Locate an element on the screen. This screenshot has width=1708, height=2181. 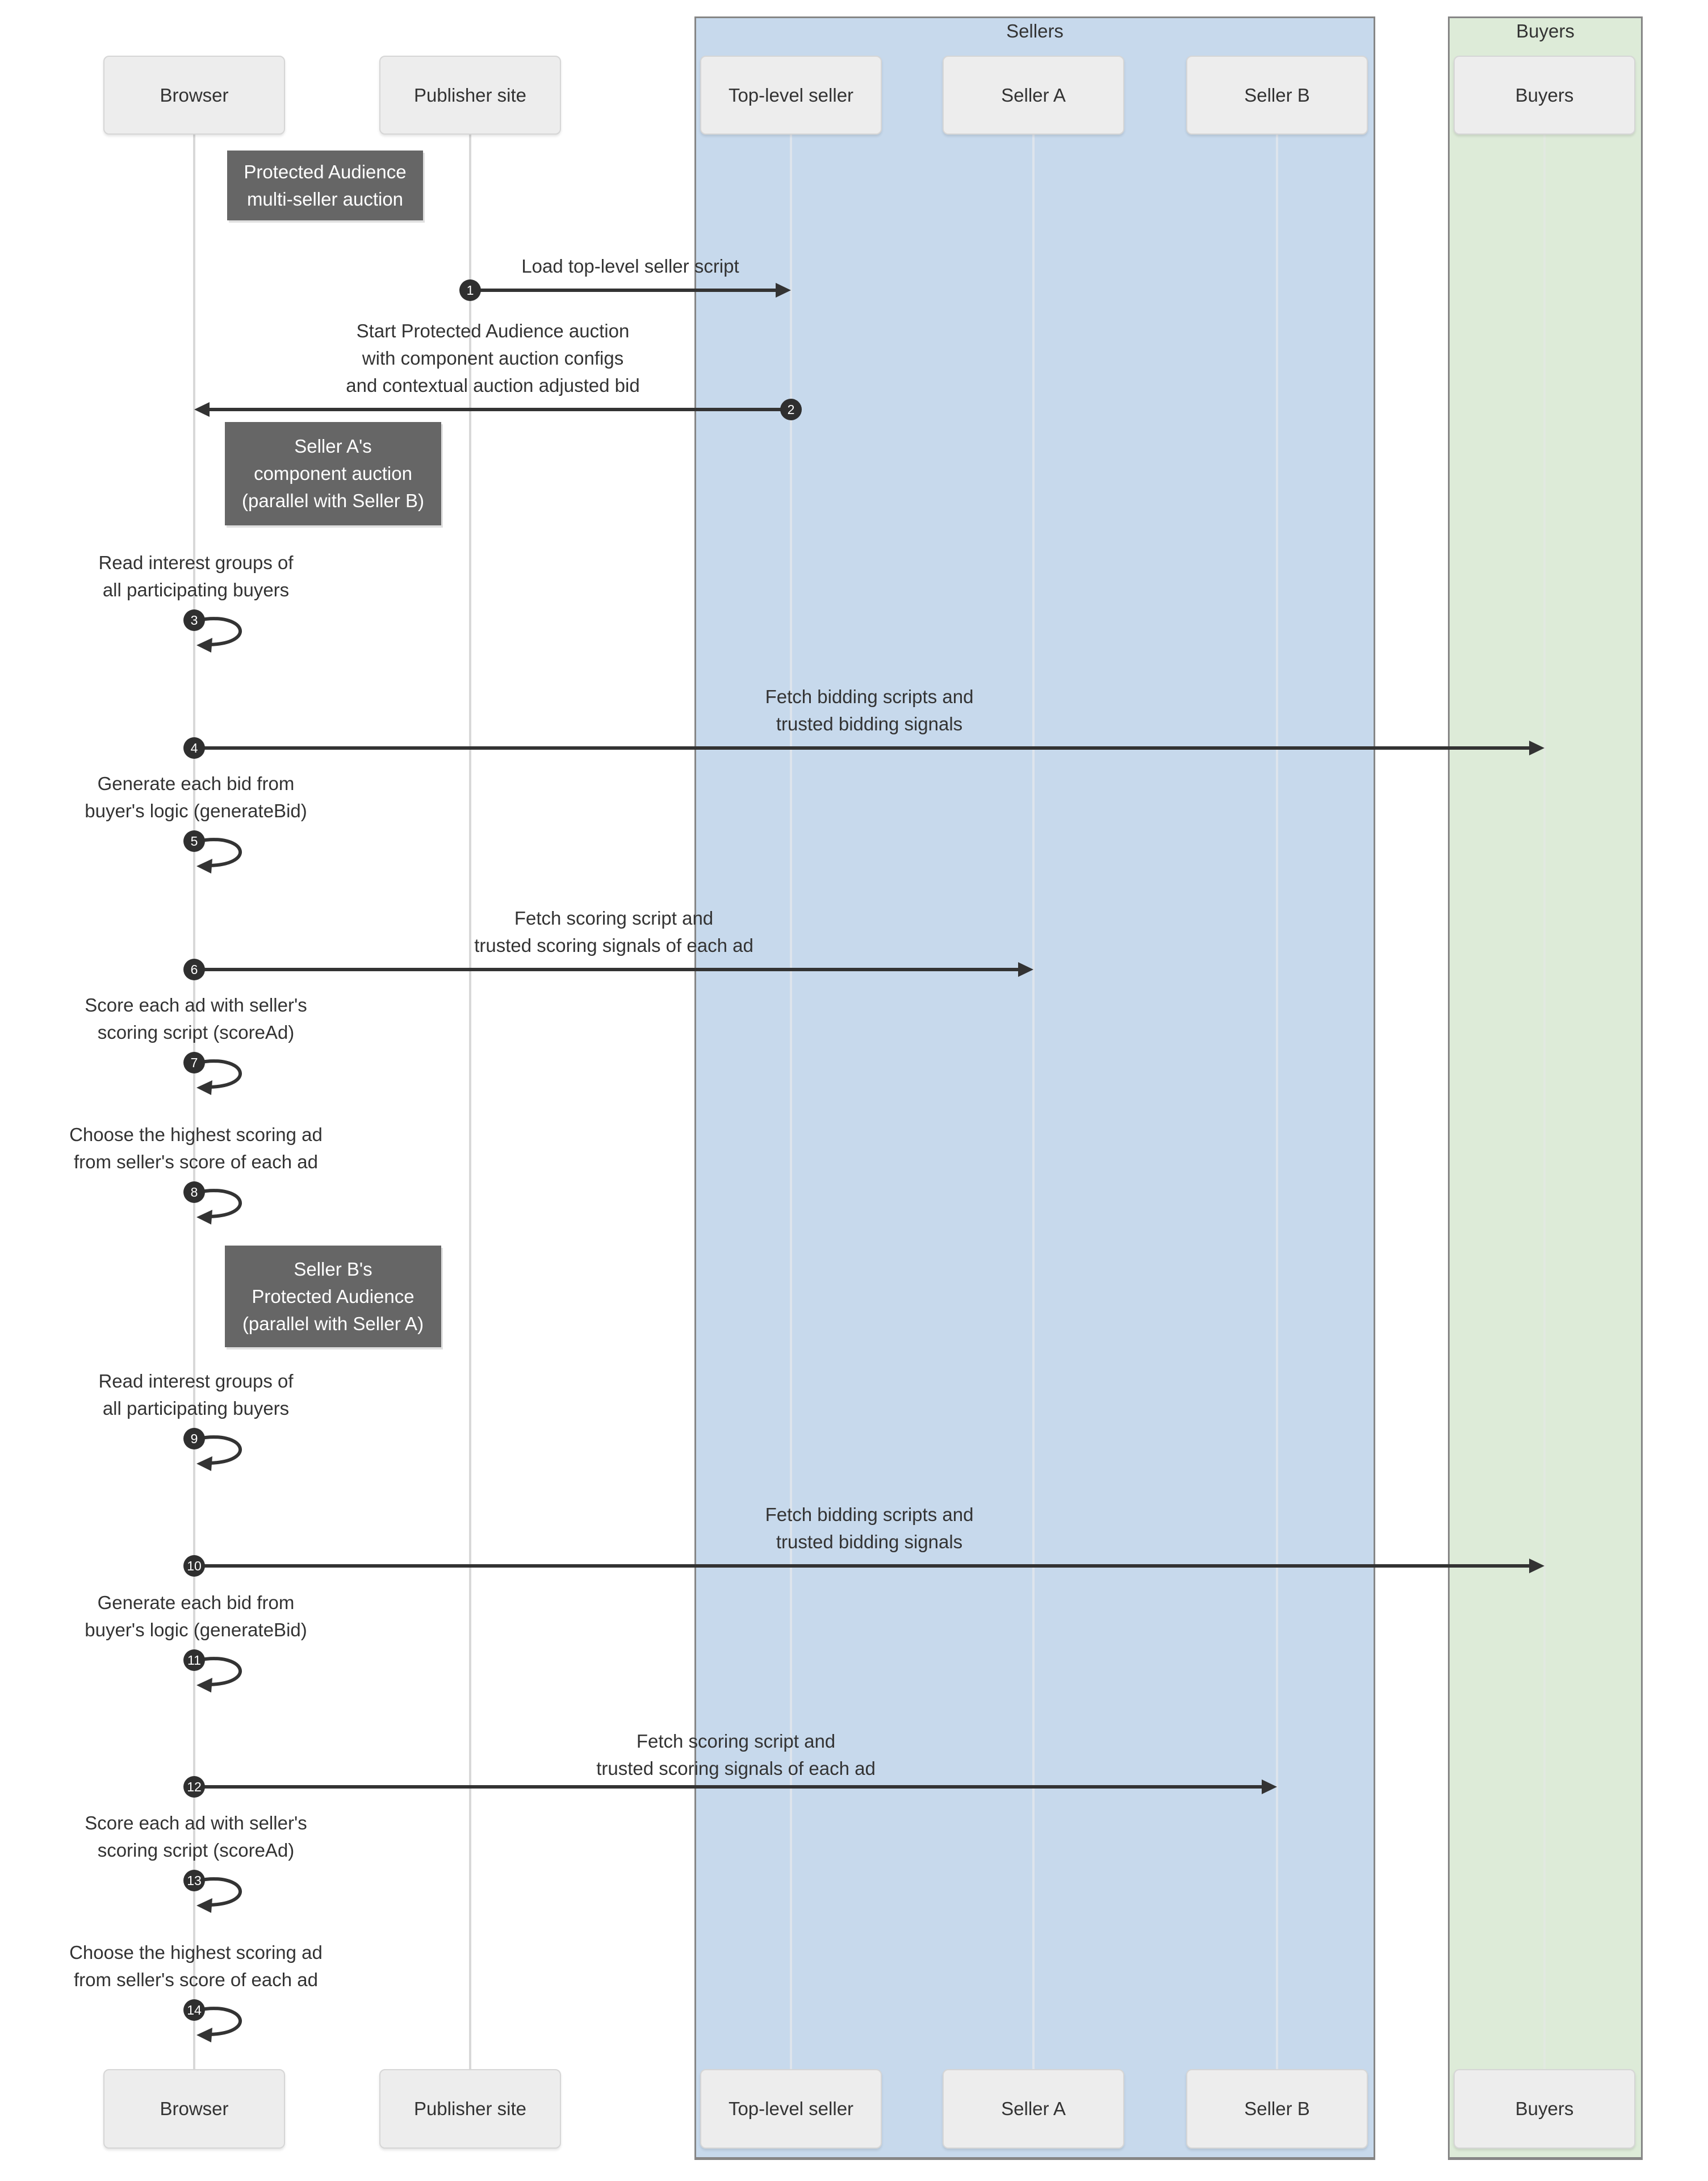
message-1-arrow is located at coordinates (625, 290).